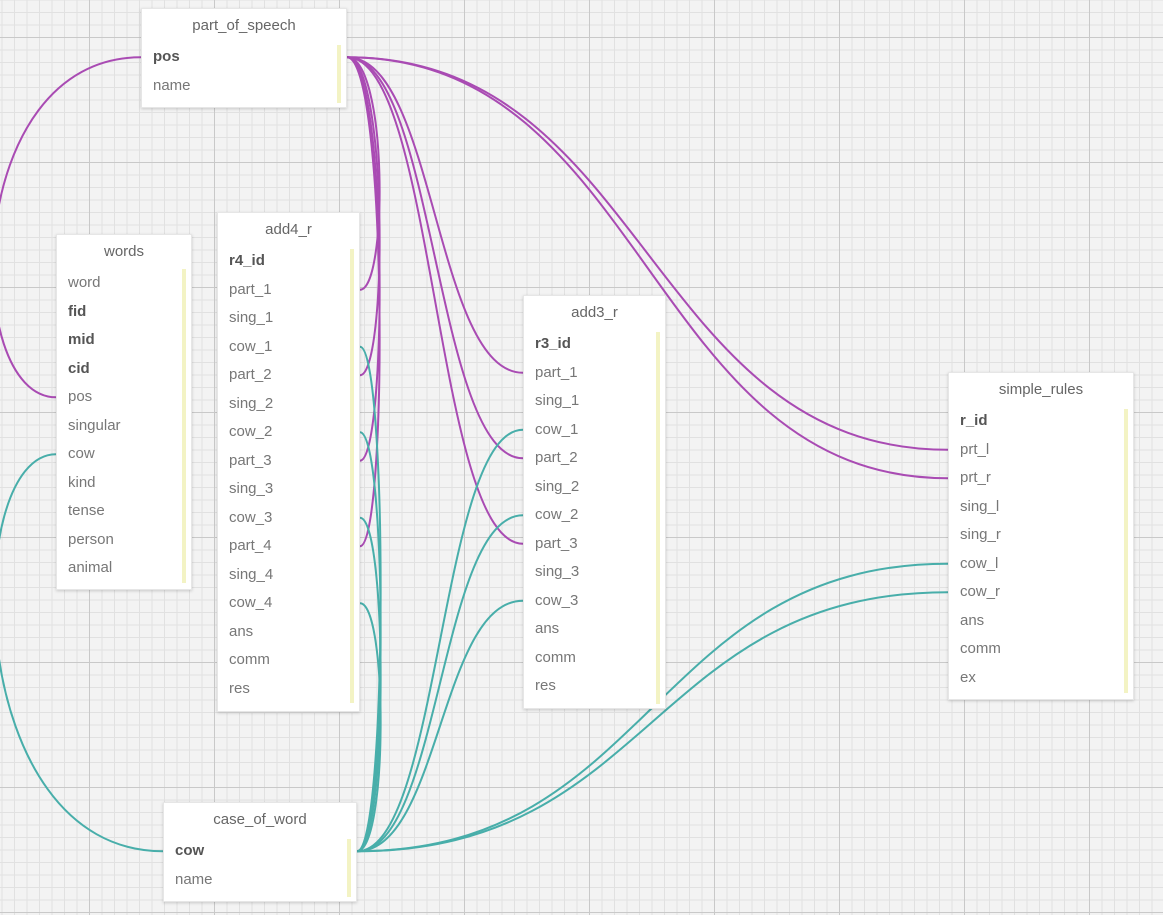  Describe the element at coordinates (251, 602) in the screenshot. I see `field-cow-4: cow_4` at that location.